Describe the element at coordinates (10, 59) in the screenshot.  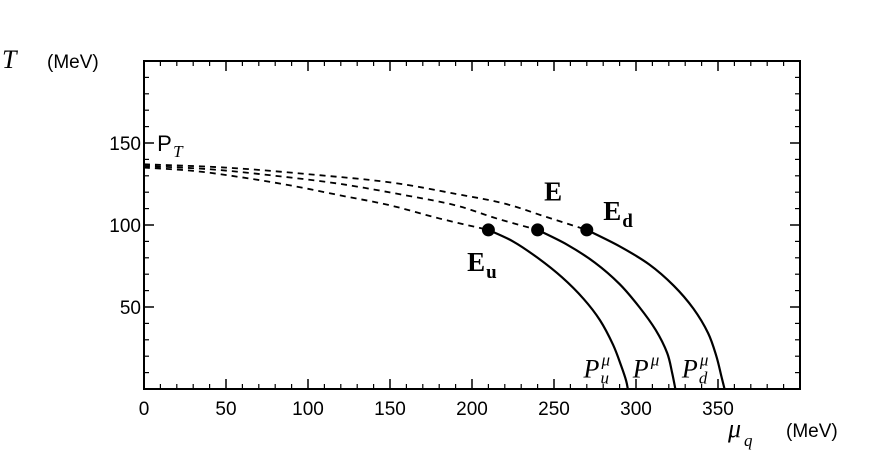
I see `y-axis-label: T` at that location.